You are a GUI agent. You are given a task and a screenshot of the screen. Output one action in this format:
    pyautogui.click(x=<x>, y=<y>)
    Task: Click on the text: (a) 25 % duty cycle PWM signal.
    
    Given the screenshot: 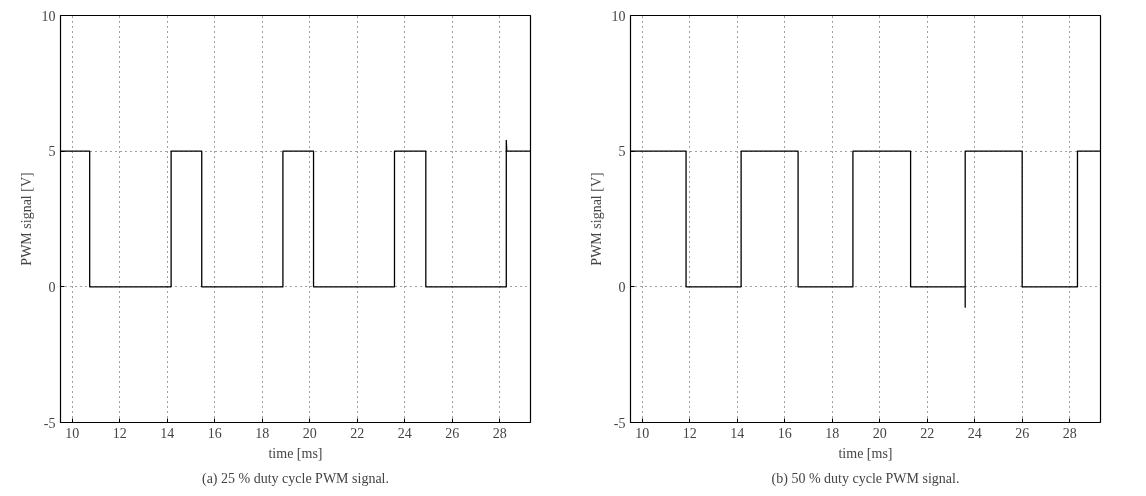 What is the action you would take?
    pyautogui.click(x=295, y=478)
    